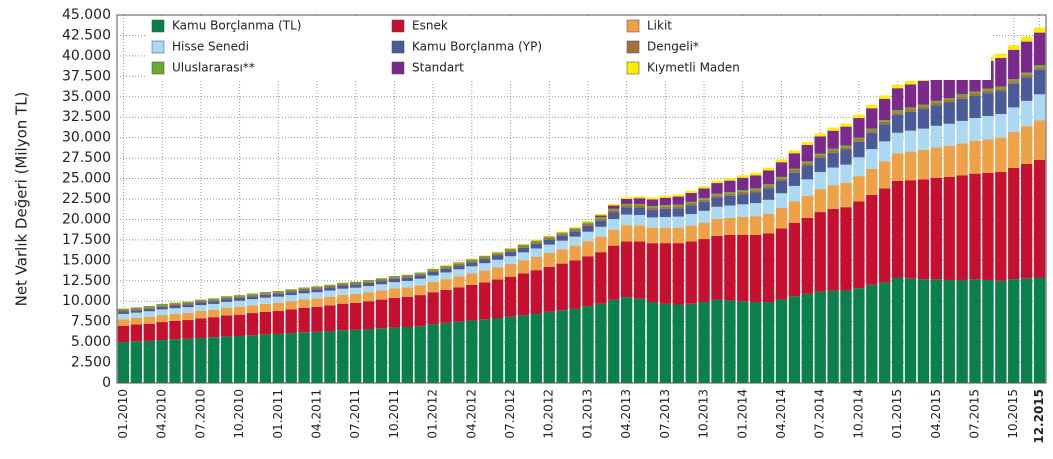 This screenshot has width=1053, height=459. Describe the element at coordinates (86, 179) in the screenshot. I see `y-tick-label: 25.000` at that location.